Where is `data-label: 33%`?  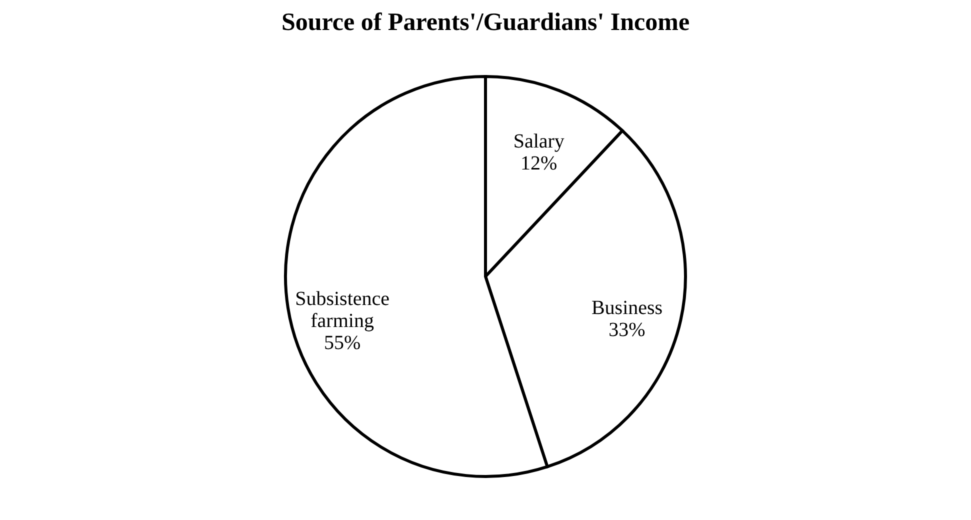 data-label: 33% is located at coordinates (627, 330).